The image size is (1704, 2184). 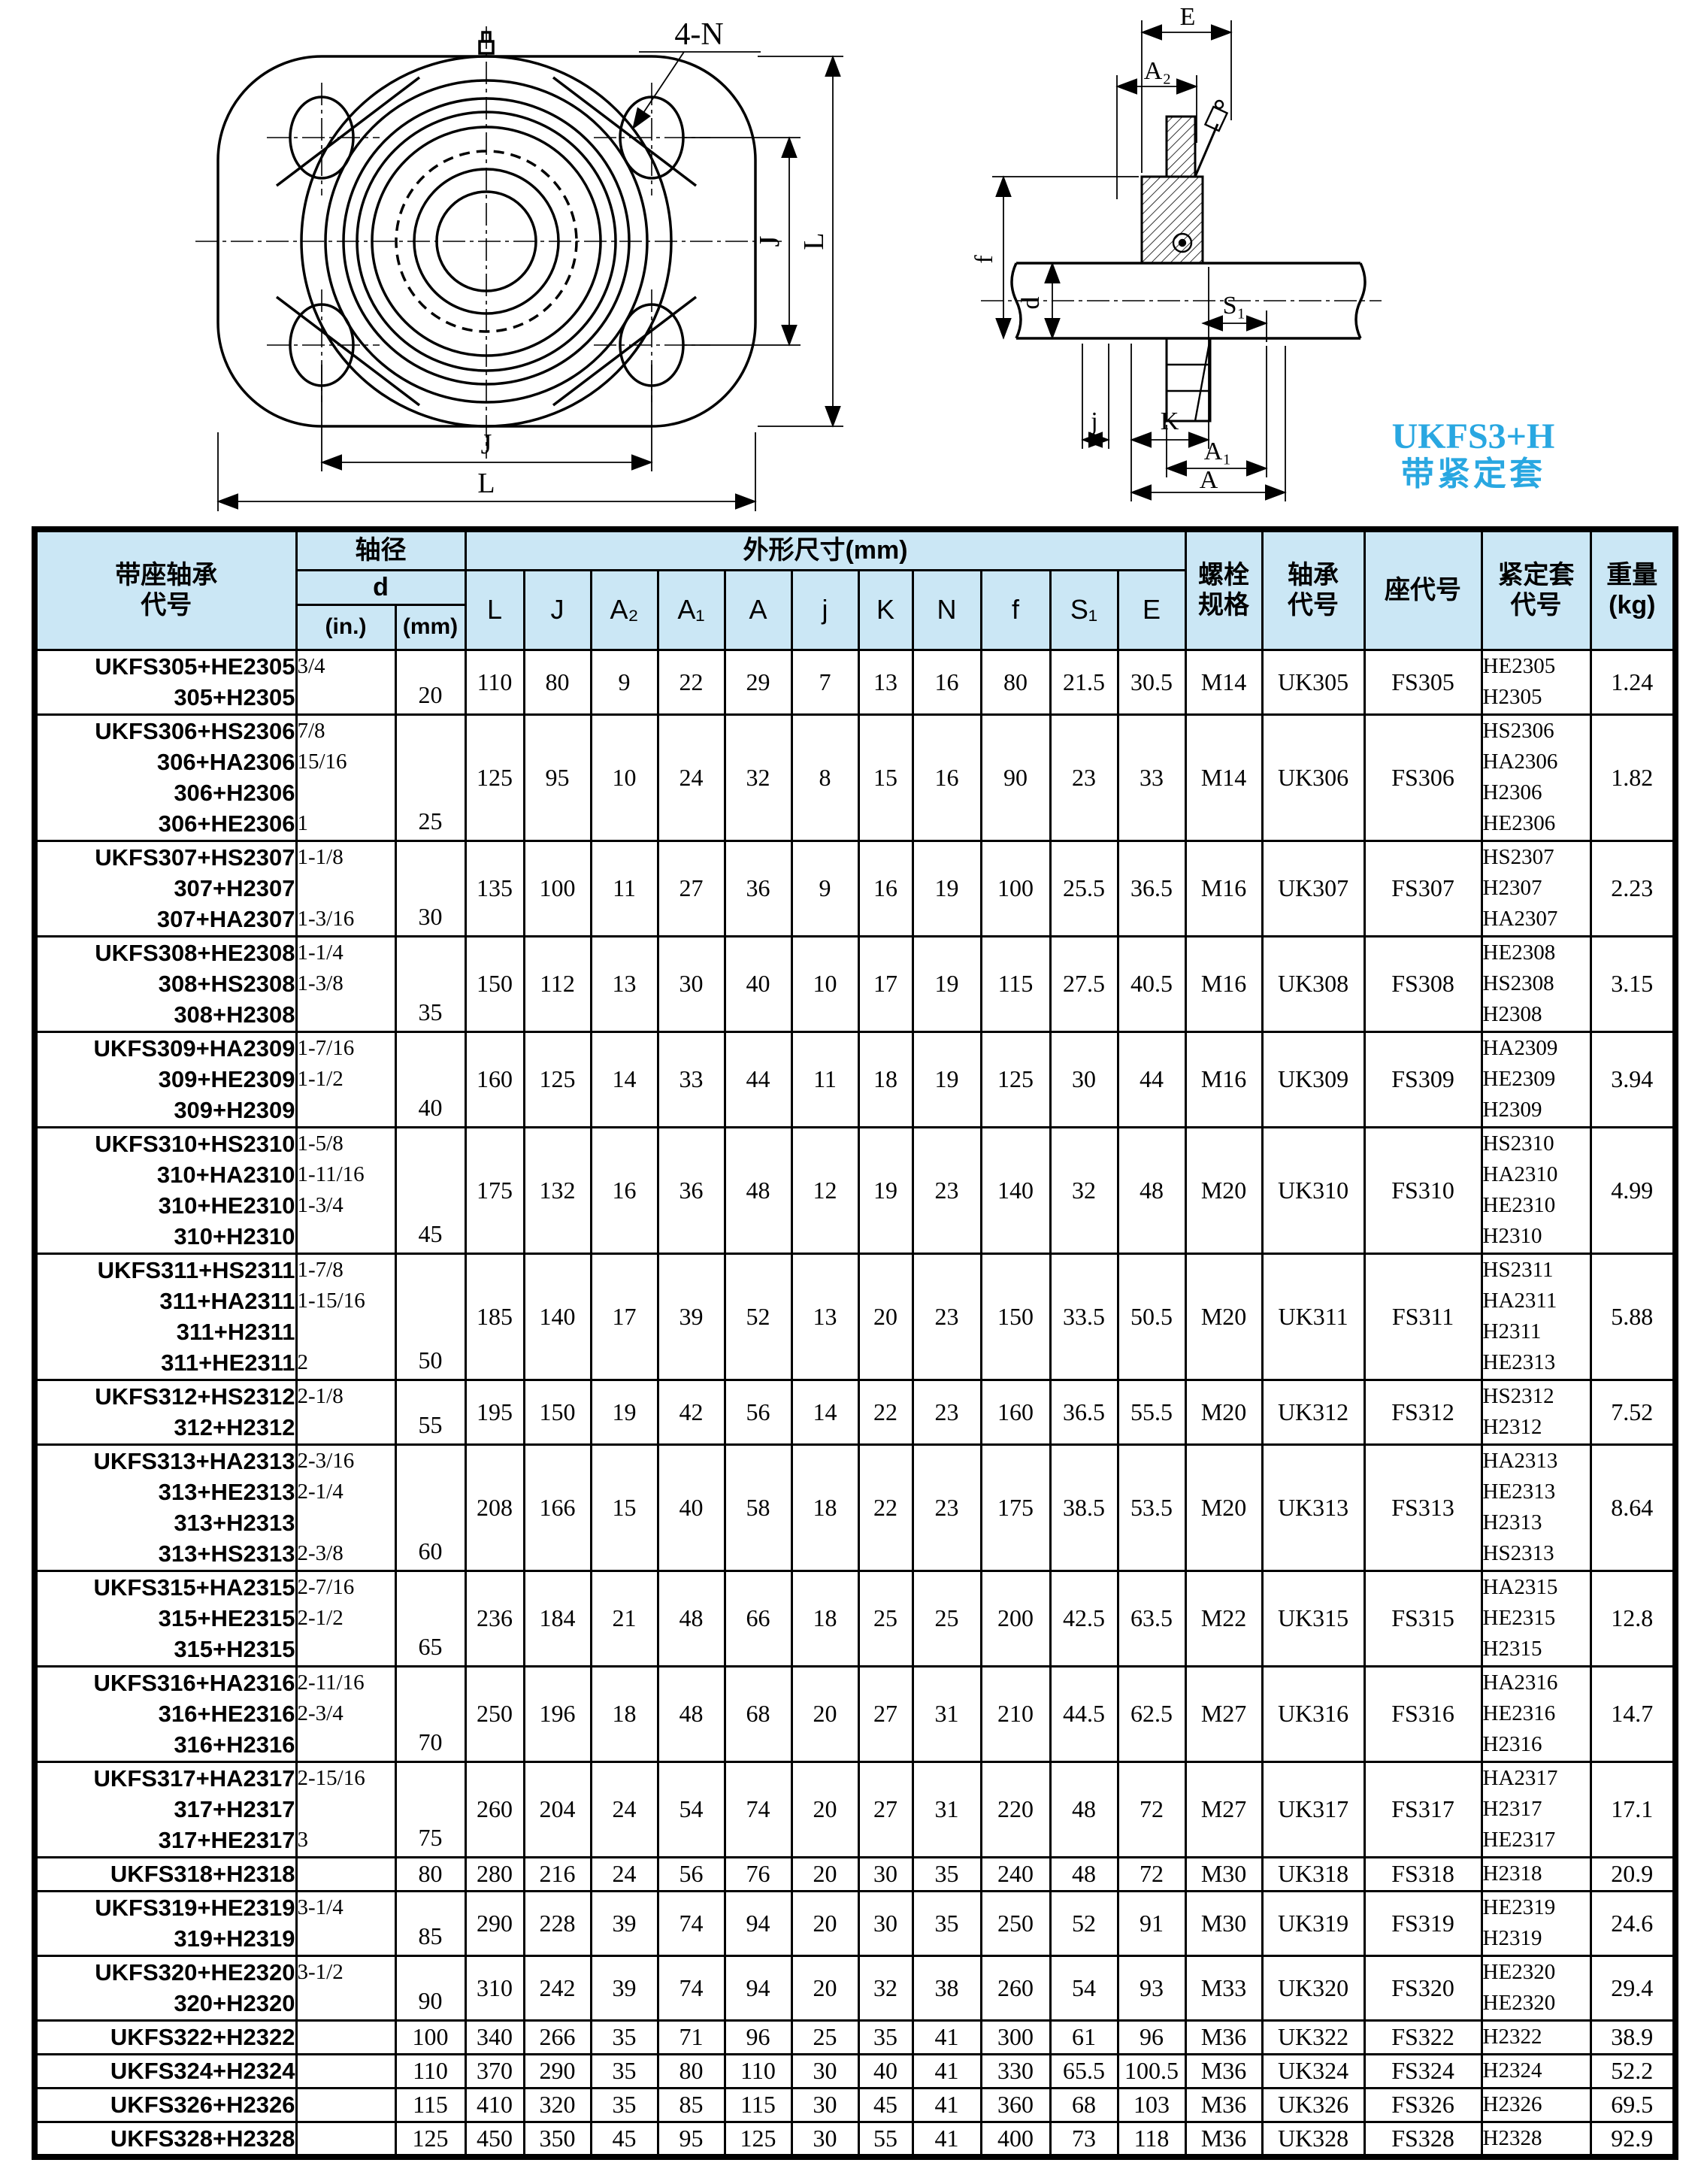 What do you see at coordinates (1313, 777) in the screenshot?
I see `bearing-code: UK306` at bounding box center [1313, 777].